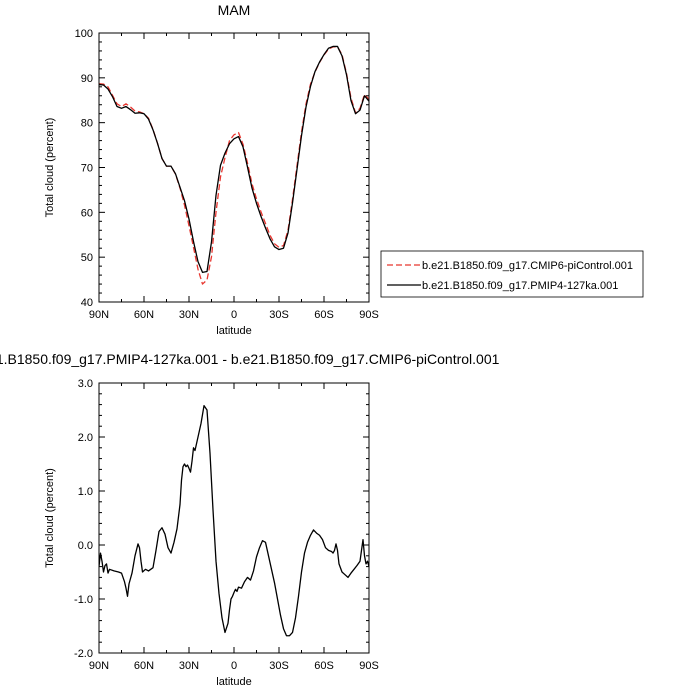  Describe the element at coordinates (85, 438) in the screenshot. I see `y-tick-label: 2.0` at that location.